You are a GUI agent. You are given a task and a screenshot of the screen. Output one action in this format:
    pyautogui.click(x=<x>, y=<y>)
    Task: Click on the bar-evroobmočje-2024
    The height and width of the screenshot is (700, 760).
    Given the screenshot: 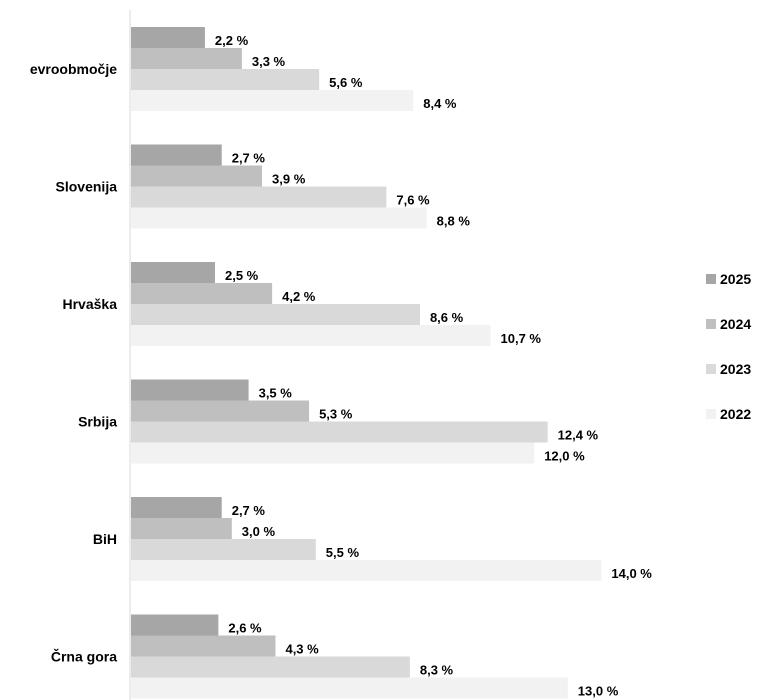 What is the action you would take?
    pyautogui.click(x=186, y=58)
    